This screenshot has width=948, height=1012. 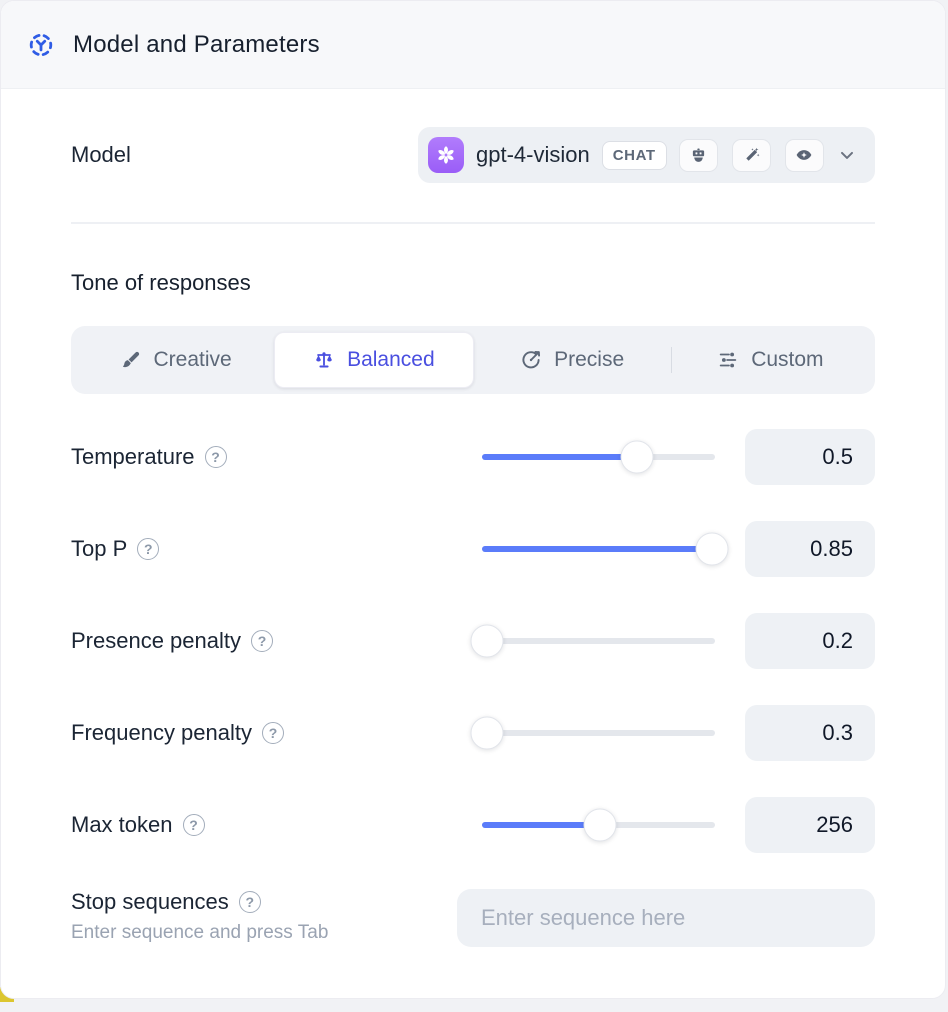 I want to click on parameter-row-temperature: Temperature ? 0.5, so click(x=473, y=457).